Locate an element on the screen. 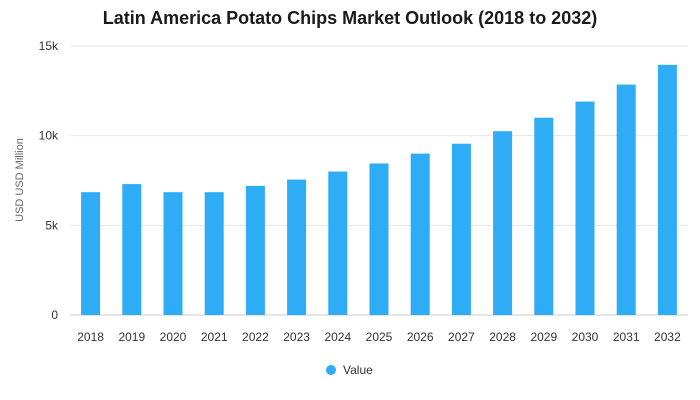  x-tick-label: 2021 is located at coordinates (214, 337).